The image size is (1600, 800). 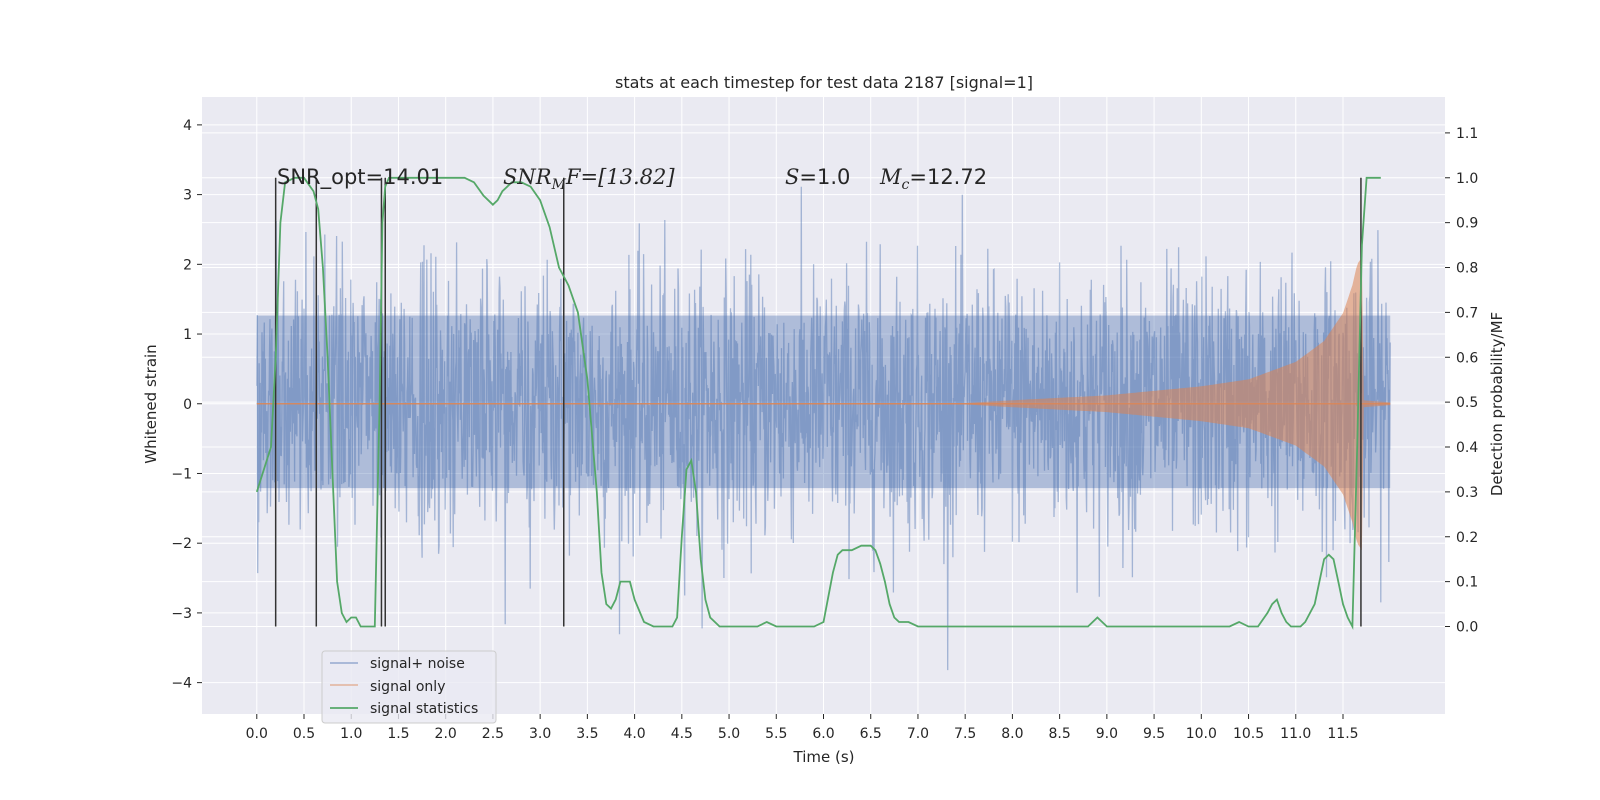 I want to click on y-left-tick-label: 2, so click(x=187, y=265).